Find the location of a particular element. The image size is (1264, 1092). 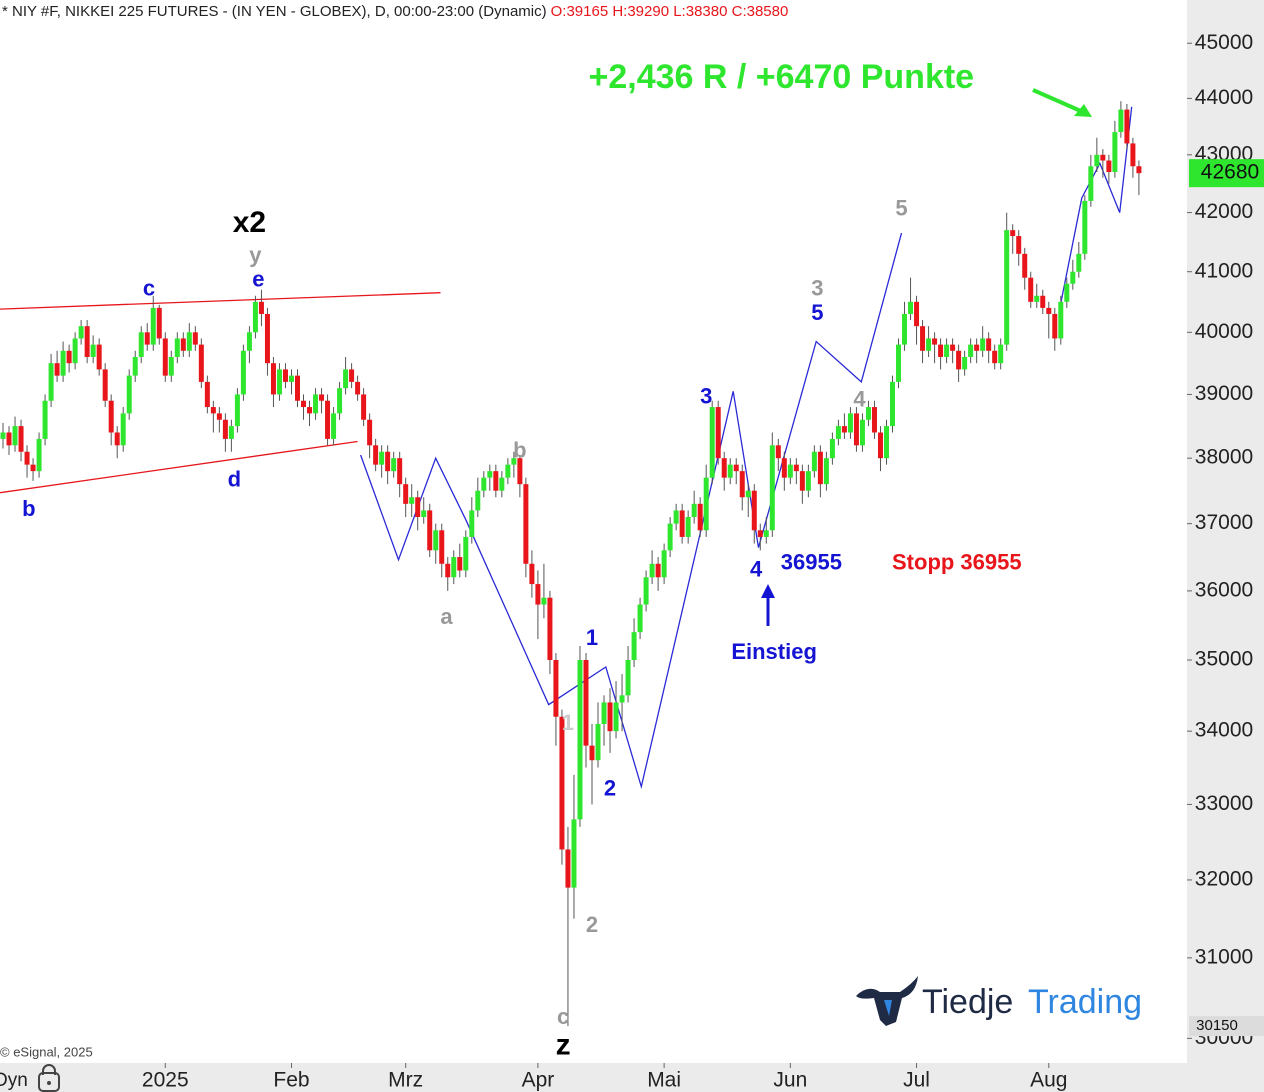

lock-icon is located at coordinates (49, 1078).